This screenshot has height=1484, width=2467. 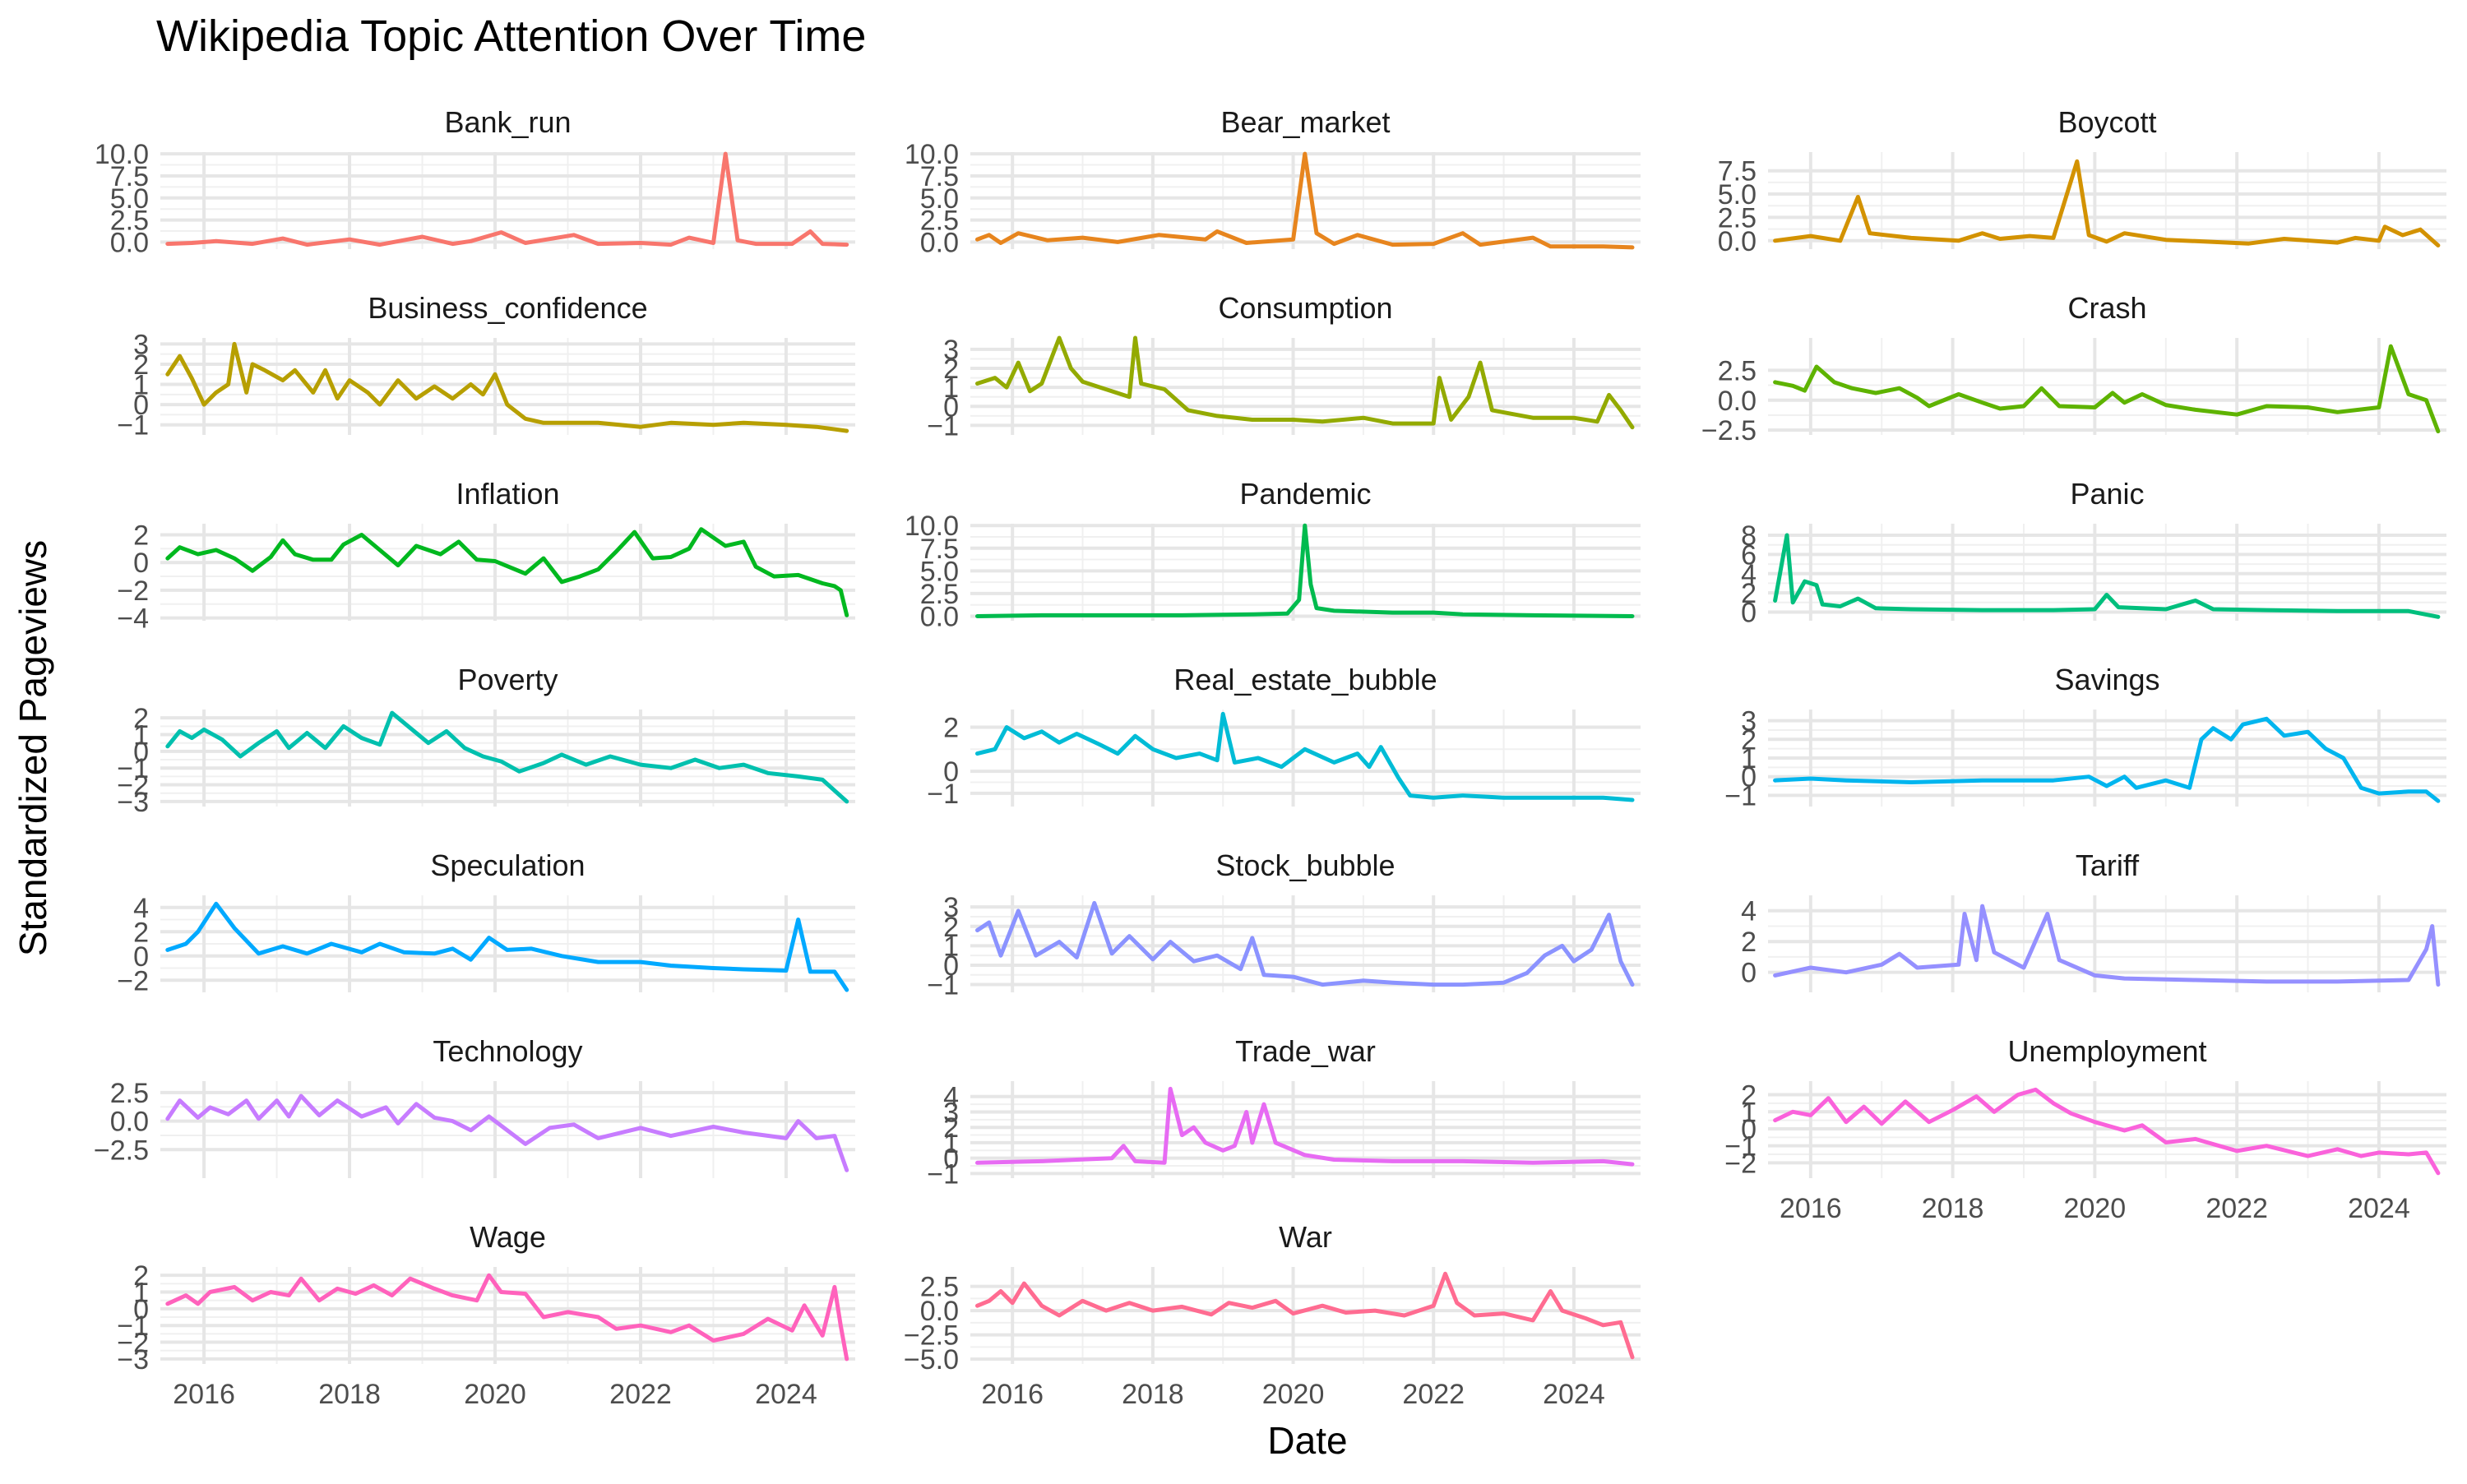 What do you see at coordinates (1305, 201) in the screenshot?
I see `series-line-bear-market` at bounding box center [1305, 201].